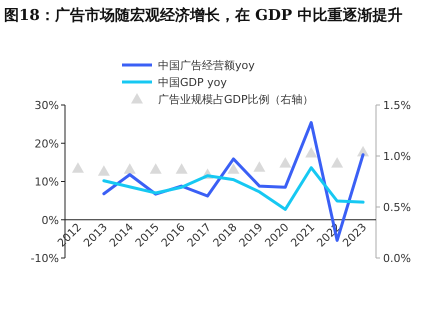  What do you see at coordinates (207, 65) in the screenshot?
I see `legend-label: 中国广告经营额yoy` at bounding box center [207, 65].